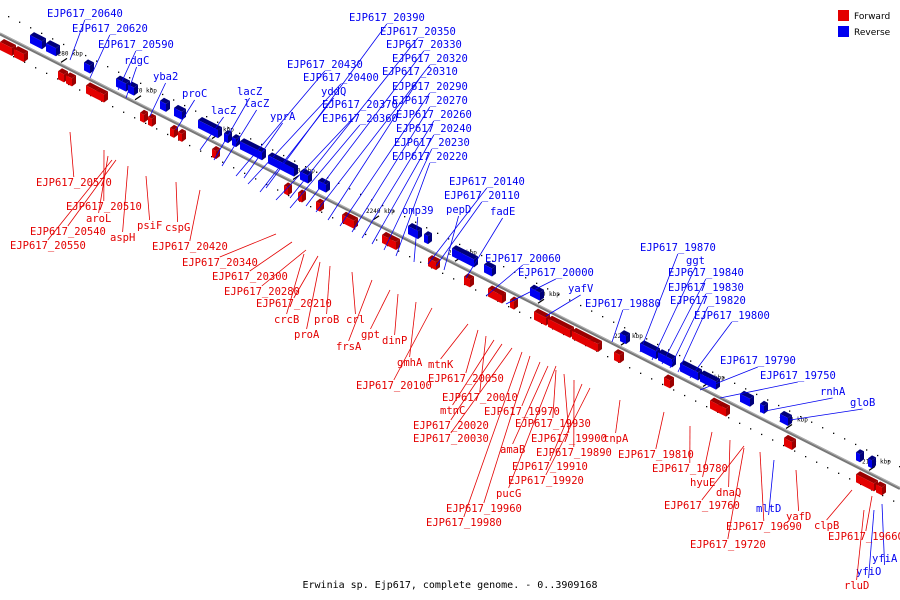 Image resolution: width=900 pixels, height=600 pixels. What do you see at coordinates (68, 232) in the screenshot?
I see `gene-label-text: EJP617_20540` at bounding box center [68, 232].